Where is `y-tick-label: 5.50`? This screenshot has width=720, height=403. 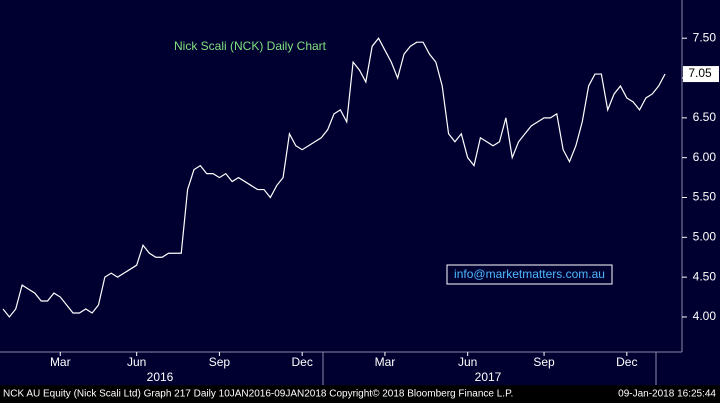
y-tick-label: 5.50 is located at coordinates (705, 197).